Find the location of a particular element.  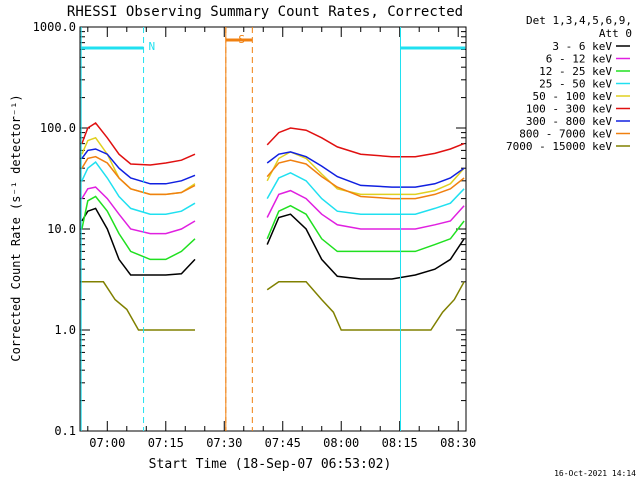

legend-entry-label: 25 - 50 keV is located at coordinates (575, 84).